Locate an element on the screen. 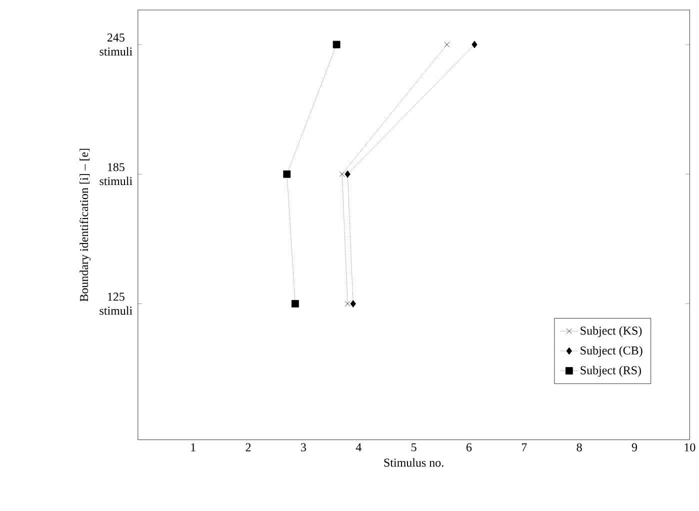  x-tick-label: 3 is located at coordinates (303, 447).